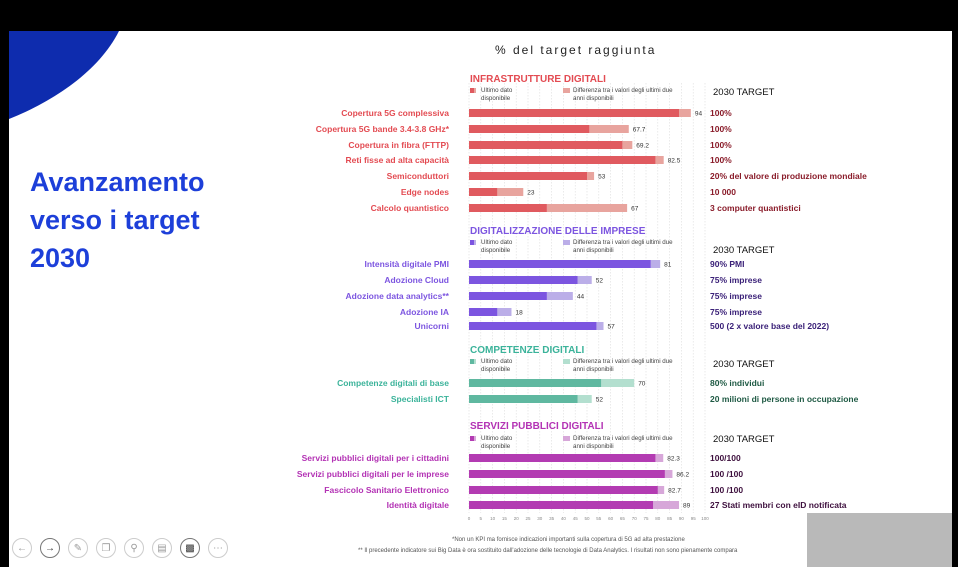 This screenshot has height=567, width=958. Describe the element at coordinates (475, 438) in the screenshot. I see `legend-swatch-latest-edge` at that location.